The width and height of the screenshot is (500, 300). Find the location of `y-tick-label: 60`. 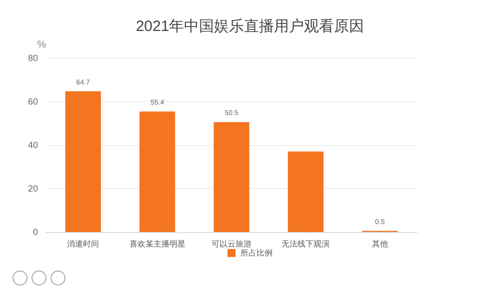

y-tick-label: 60 is located at coordinates (33, 101).